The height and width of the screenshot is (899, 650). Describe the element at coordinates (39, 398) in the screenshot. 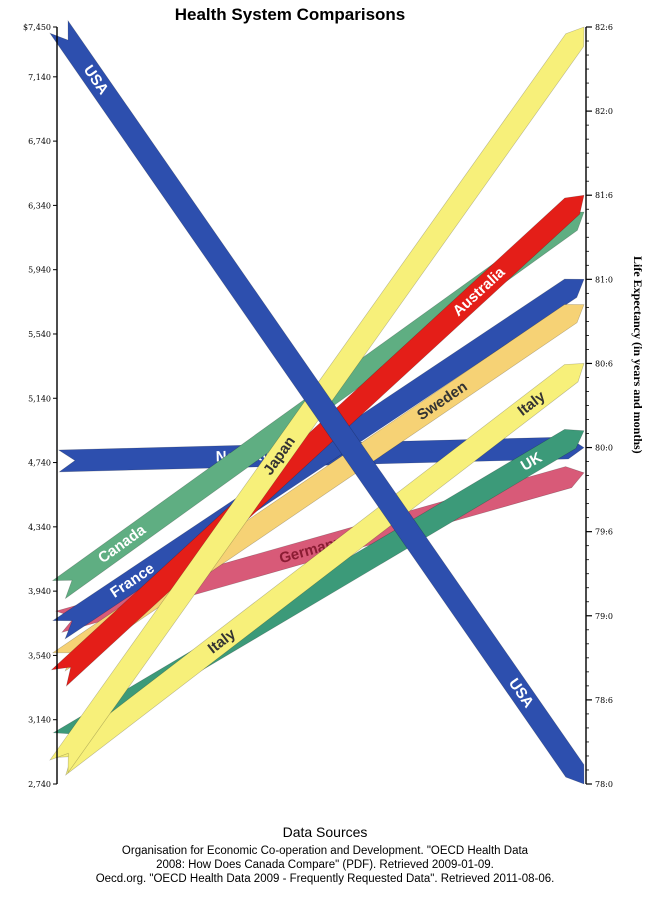

I see `left-tick-label: 5,140` at that location.